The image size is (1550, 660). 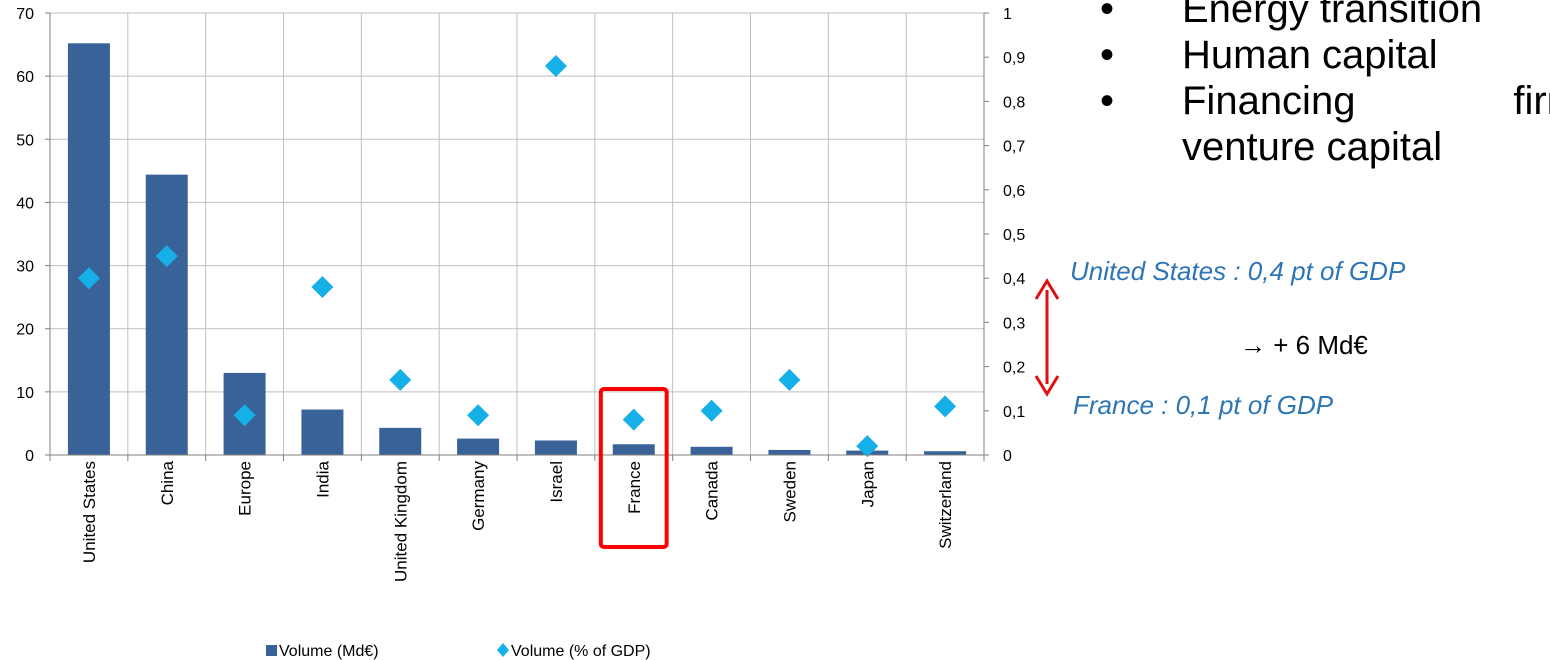 I want to click on france-highlight, so click(x=633, y=468).